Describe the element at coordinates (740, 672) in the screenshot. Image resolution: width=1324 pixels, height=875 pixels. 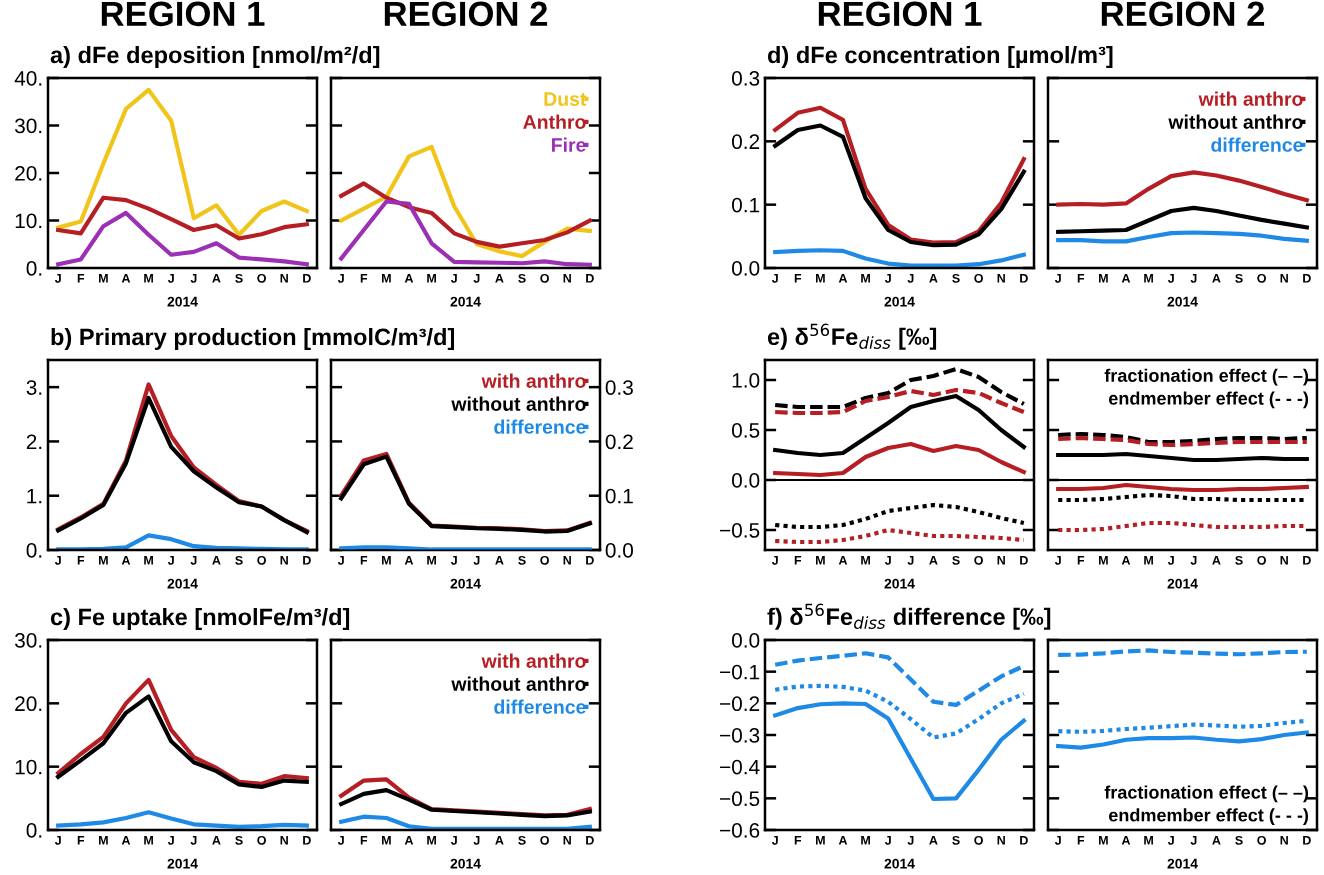
I see `y-tick-label: −0.1` at that location.